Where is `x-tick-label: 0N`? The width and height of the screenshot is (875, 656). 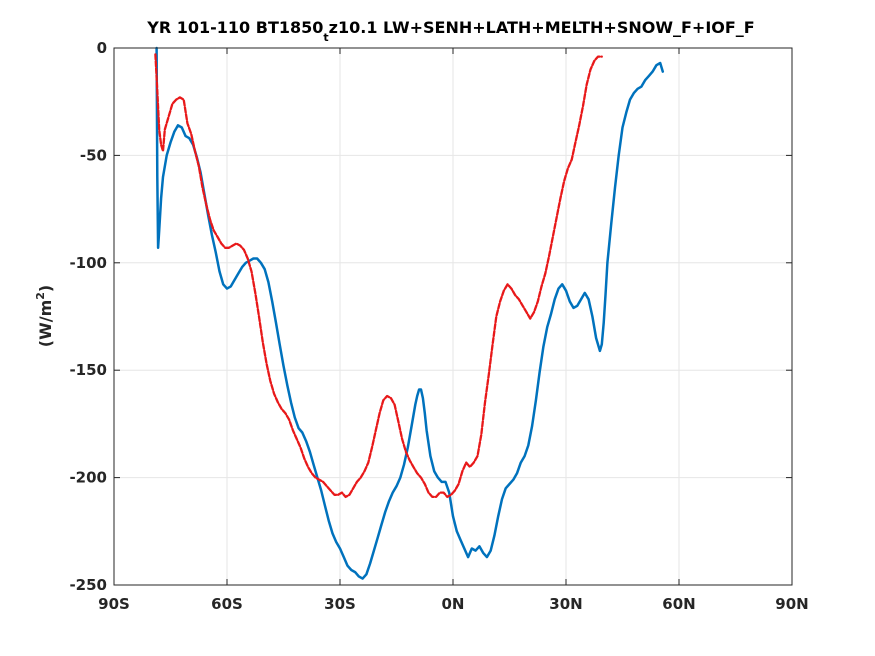
x-tick-label: 0N is located at coordinates (453, 604).